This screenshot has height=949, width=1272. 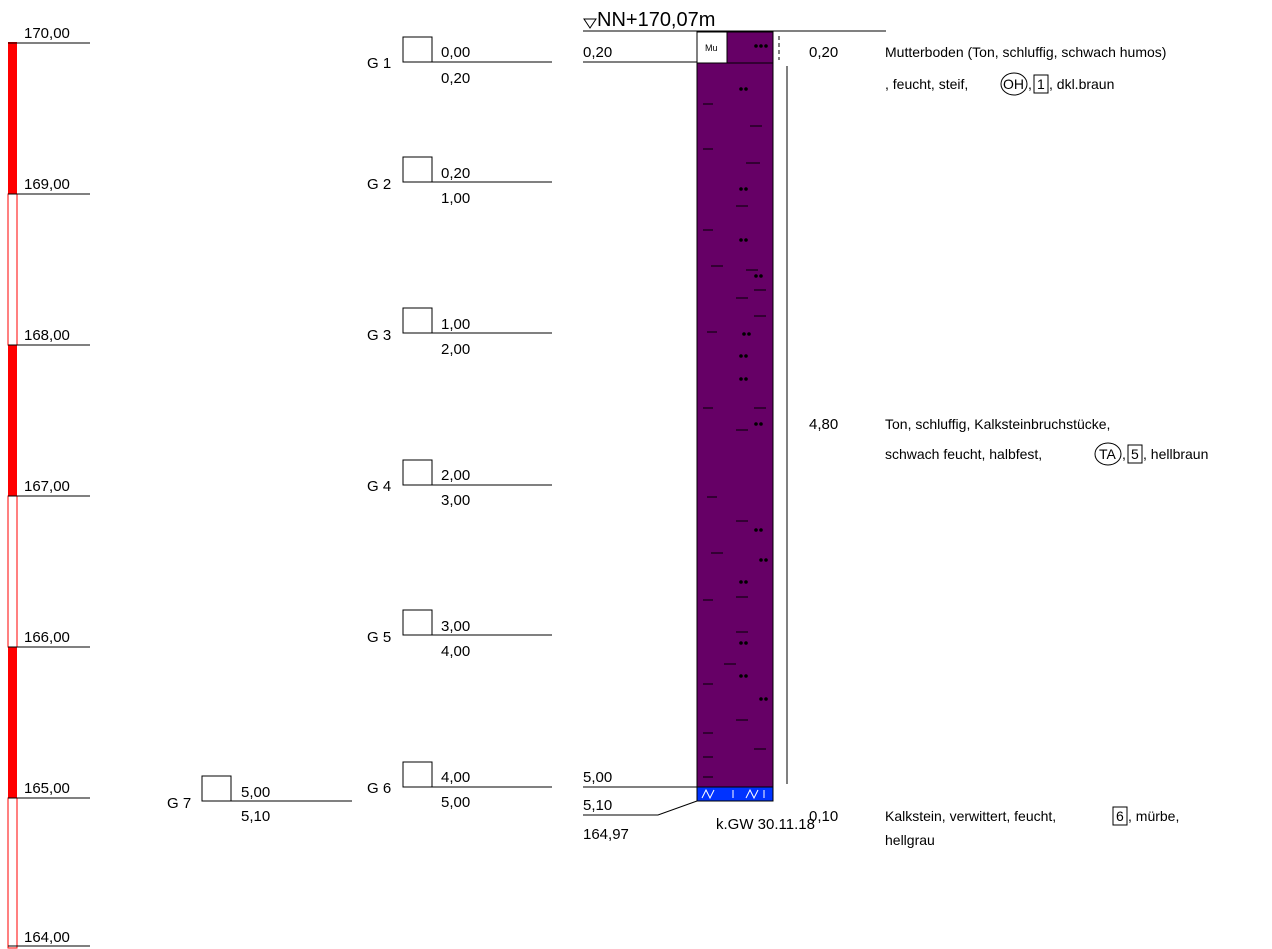 I want to click on soil-group-label: TA, so click(x=1108, y=454).